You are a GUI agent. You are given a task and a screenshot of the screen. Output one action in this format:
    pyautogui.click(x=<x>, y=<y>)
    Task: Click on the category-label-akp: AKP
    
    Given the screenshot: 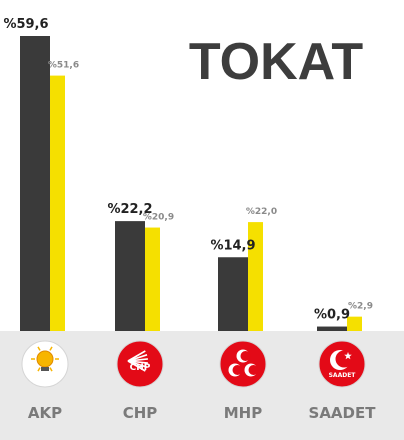 What is the action you would take?
    pyautogui.click(x=45, y=413)
    